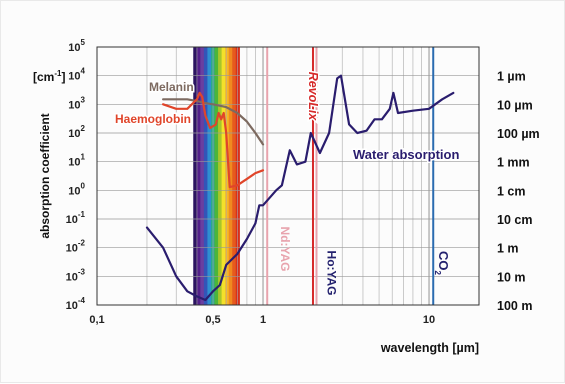 The image size is (565, 384). Describe the element at coordinates (511, 77) in the screenshot. I see `right-axis-label: 1 µm` at that location.